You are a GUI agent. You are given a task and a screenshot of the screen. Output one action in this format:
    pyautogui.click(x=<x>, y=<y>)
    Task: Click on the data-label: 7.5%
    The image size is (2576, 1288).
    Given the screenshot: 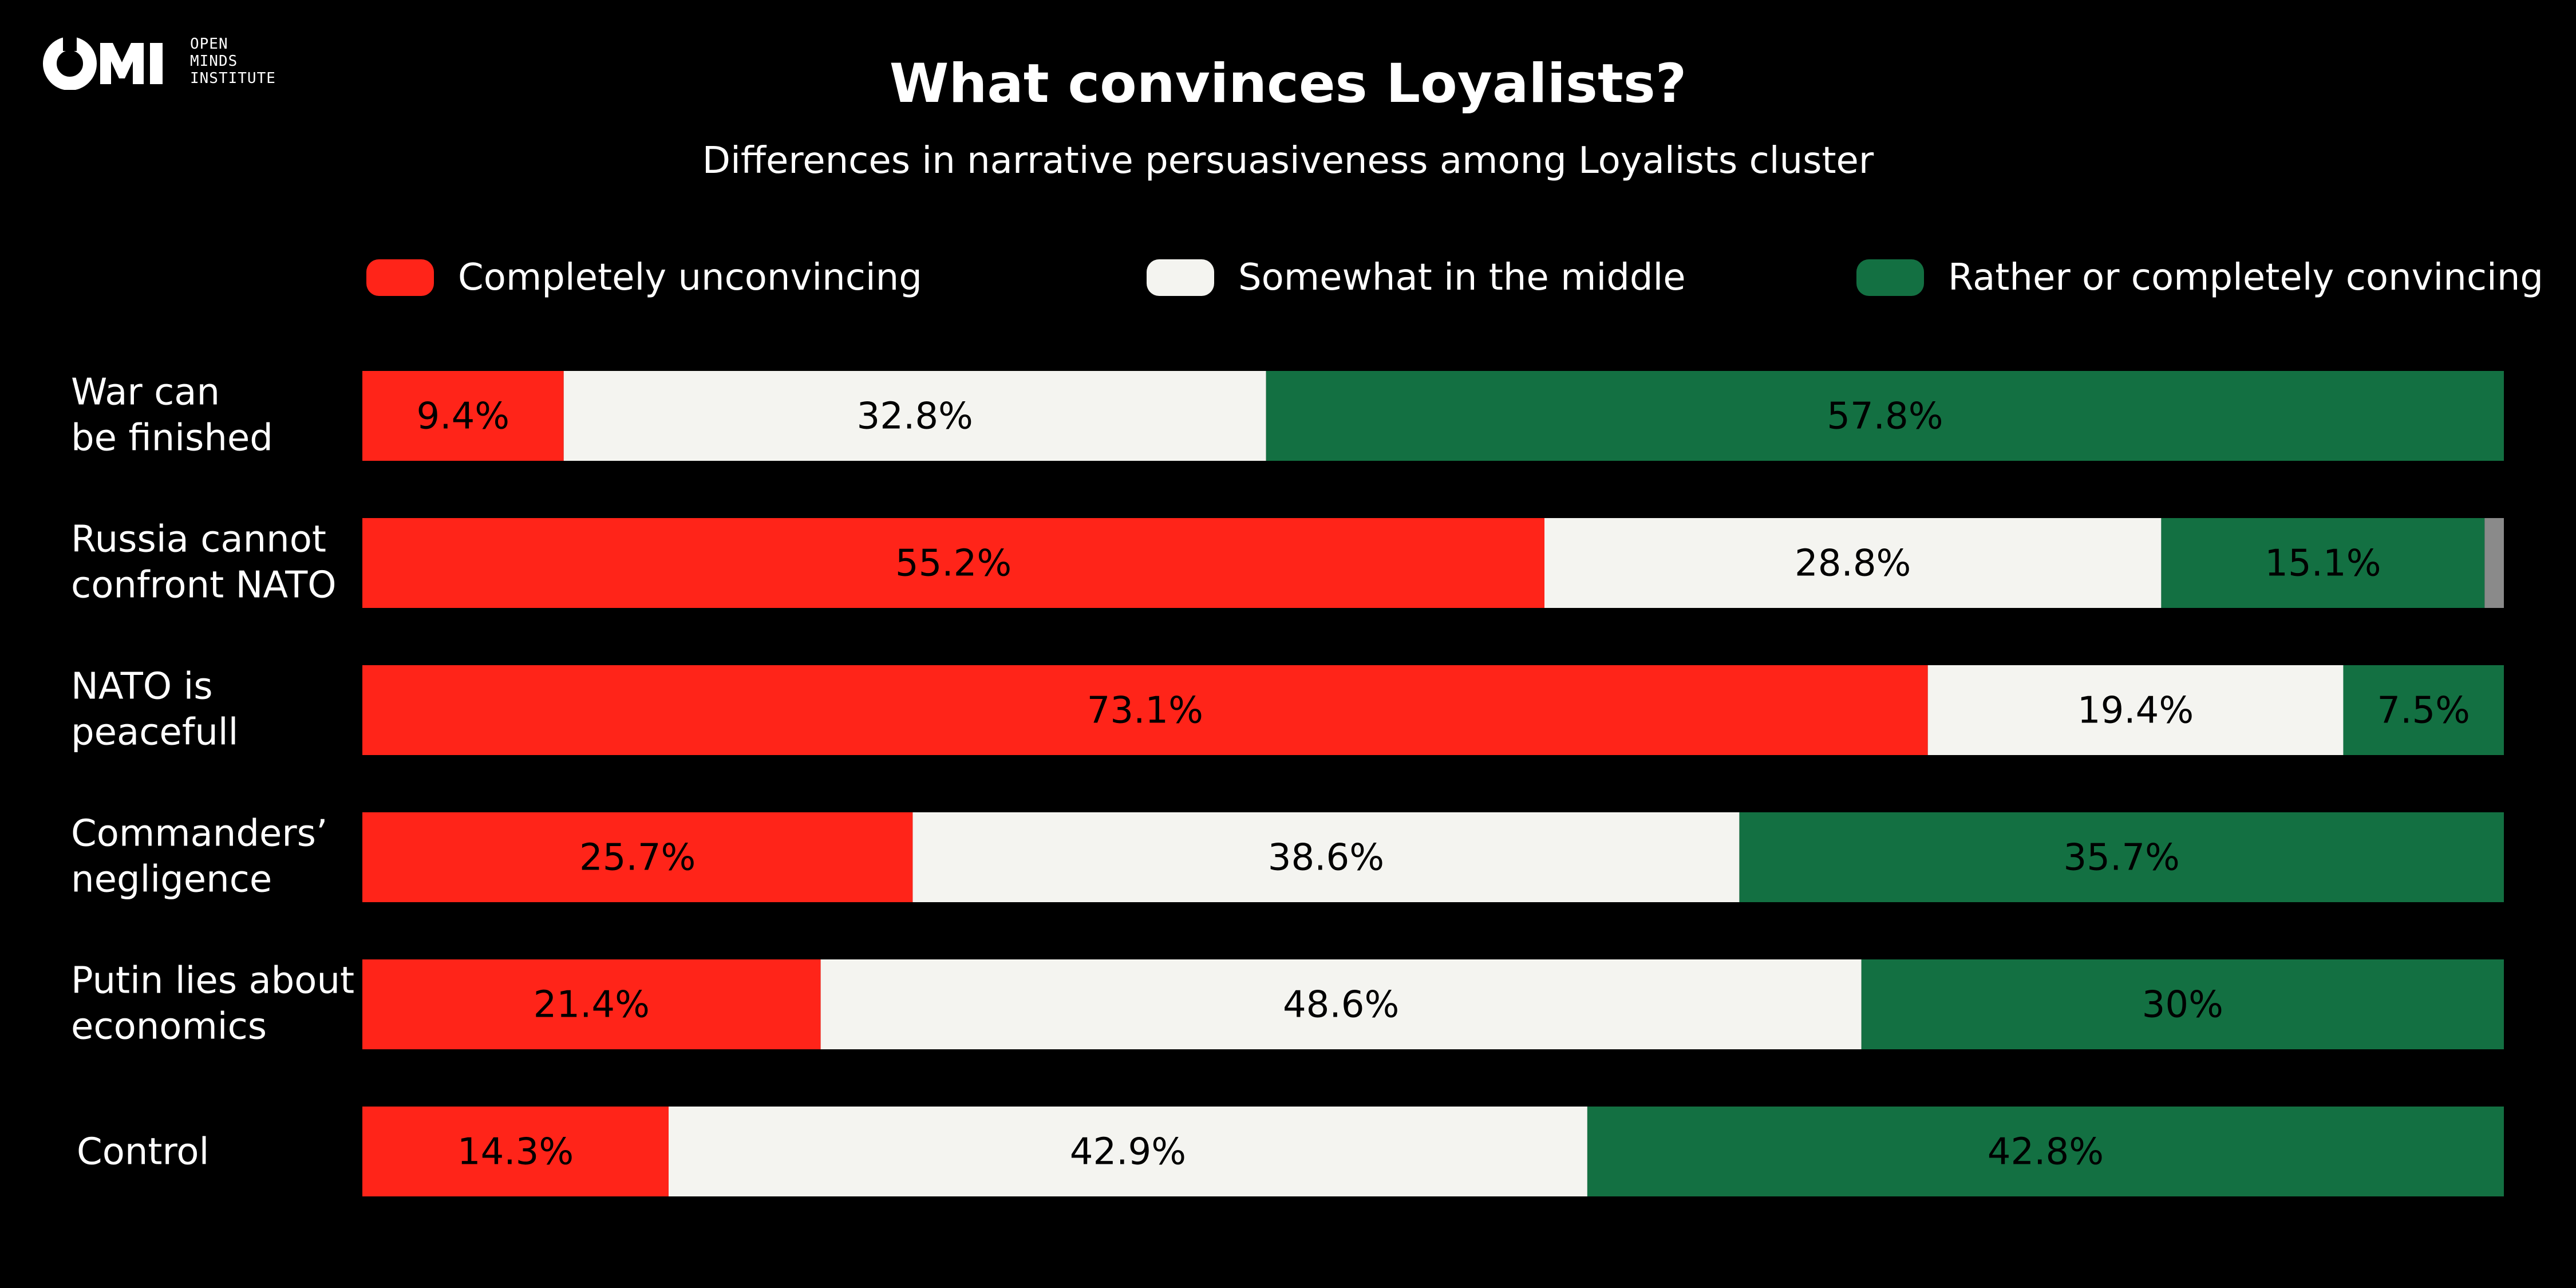 What is the action you would take?
    pyautogui.click(x=2423, y=711)
    